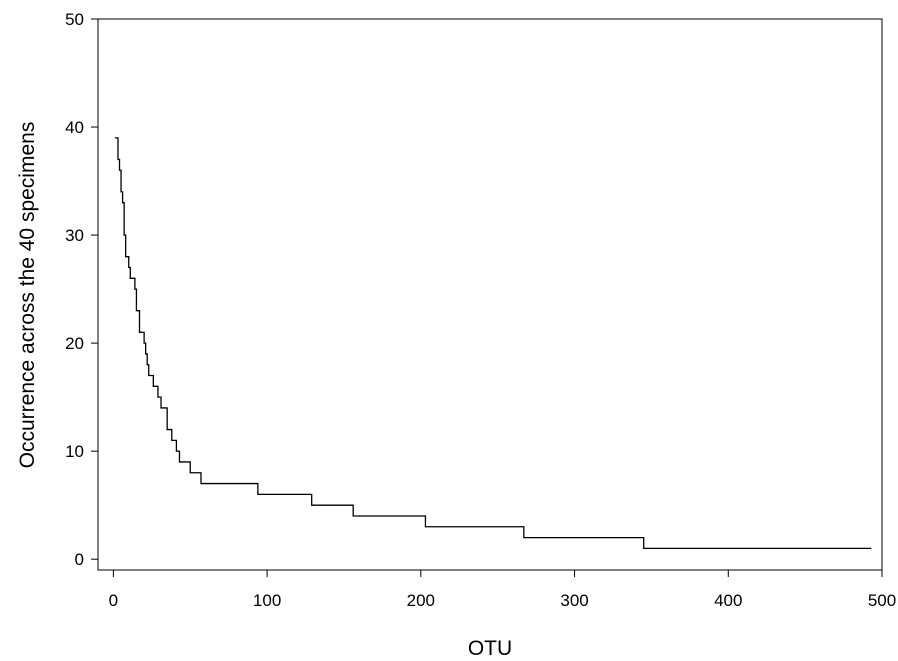 Image resolution: width=898 pixels, height=661 pixels. Describe the element at coordinates (882, 600) in the screenshot. I see `x-tick-label: 500` at that location.